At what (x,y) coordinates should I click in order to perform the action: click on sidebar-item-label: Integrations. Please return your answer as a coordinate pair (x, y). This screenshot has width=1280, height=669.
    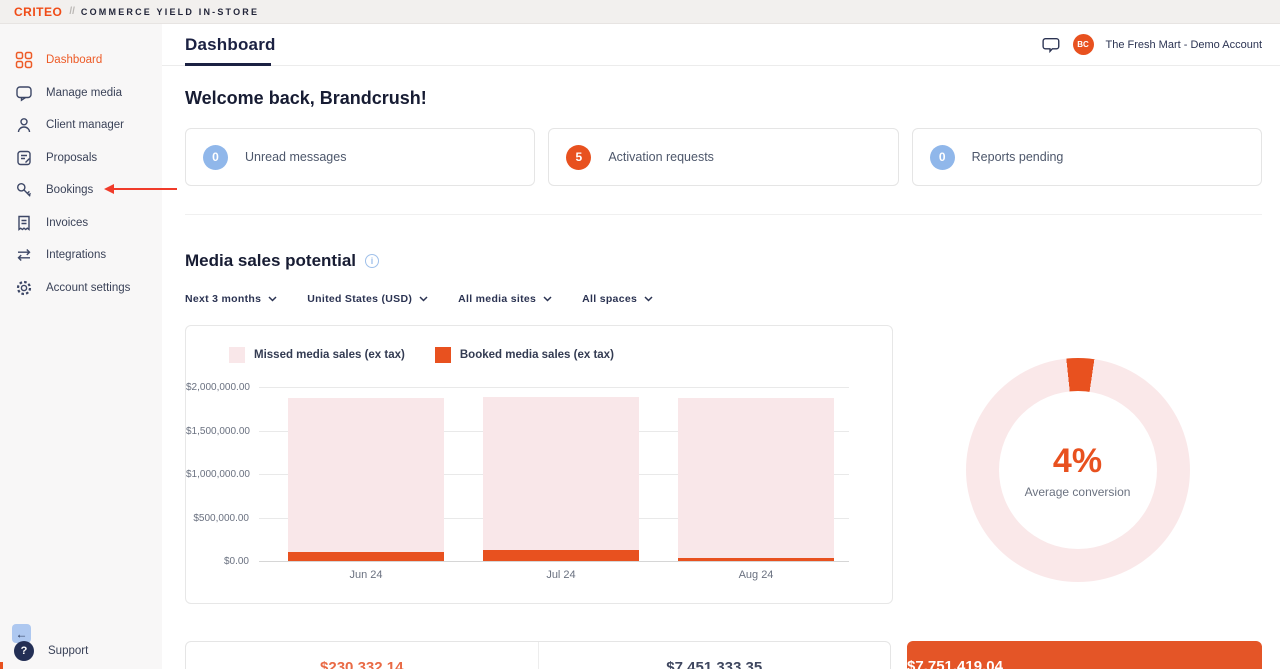
    Looking at the image, I should click on (76, 255).